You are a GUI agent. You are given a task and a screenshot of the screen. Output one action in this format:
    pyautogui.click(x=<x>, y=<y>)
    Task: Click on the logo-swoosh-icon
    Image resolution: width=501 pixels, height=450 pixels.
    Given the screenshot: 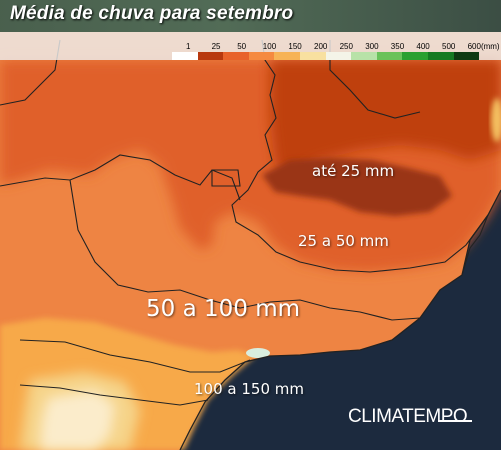 What is the action you would take?
    pyautogui.click(x=455, y=421)
    